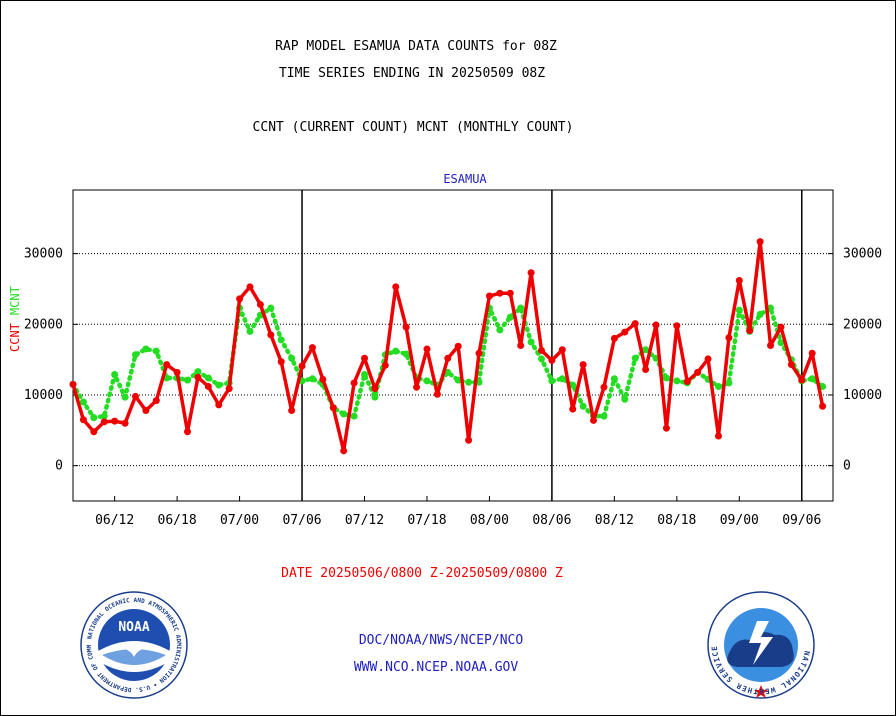 The width and height of the screenshot is (896, 716). I want to click on y-tick-label-right: 10000, so click(862, 395).